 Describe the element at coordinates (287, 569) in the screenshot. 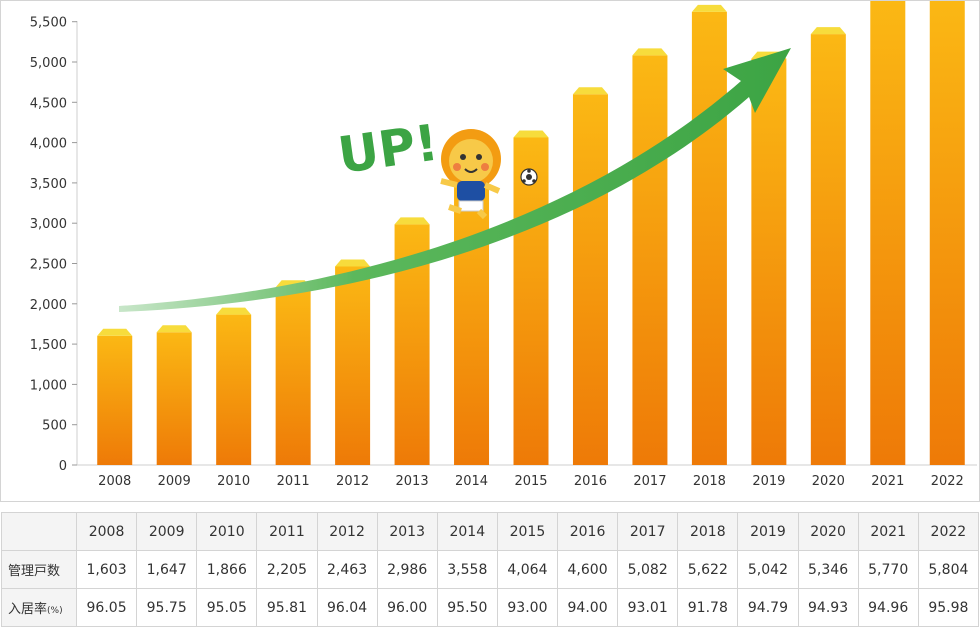

I see `table-cell: 2,205` at that location.